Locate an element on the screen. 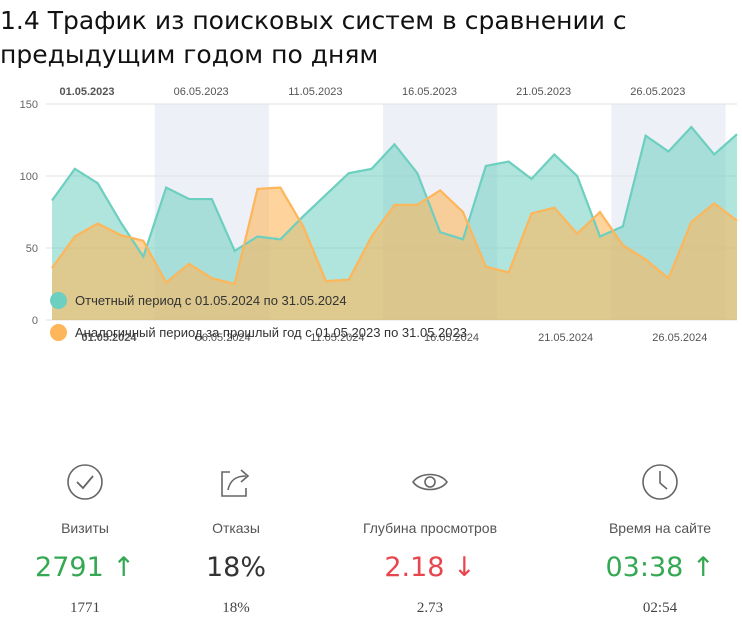  x-bottom-tick-label-5: 26.05.2024 is located at coordinates (679, 338).